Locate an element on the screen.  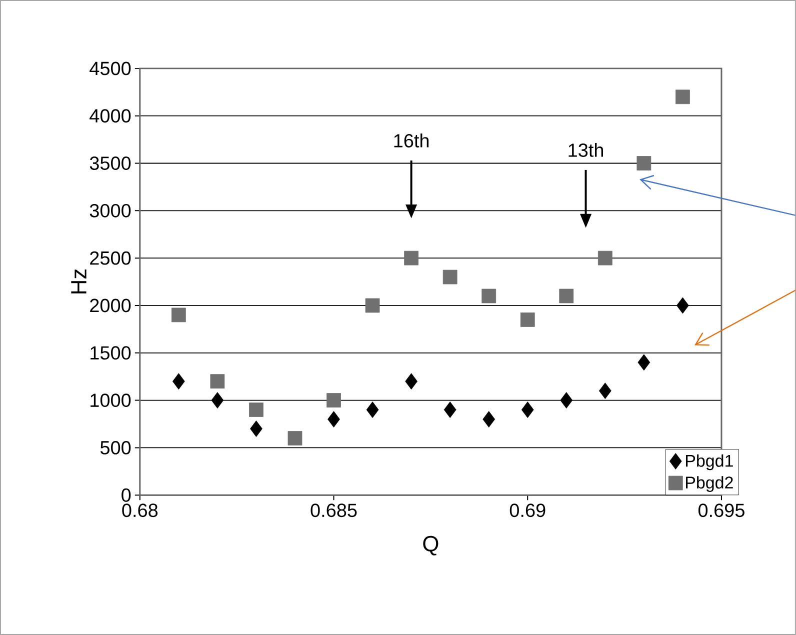
y-tick-label: 4000 is located at coordinates (110, 116).